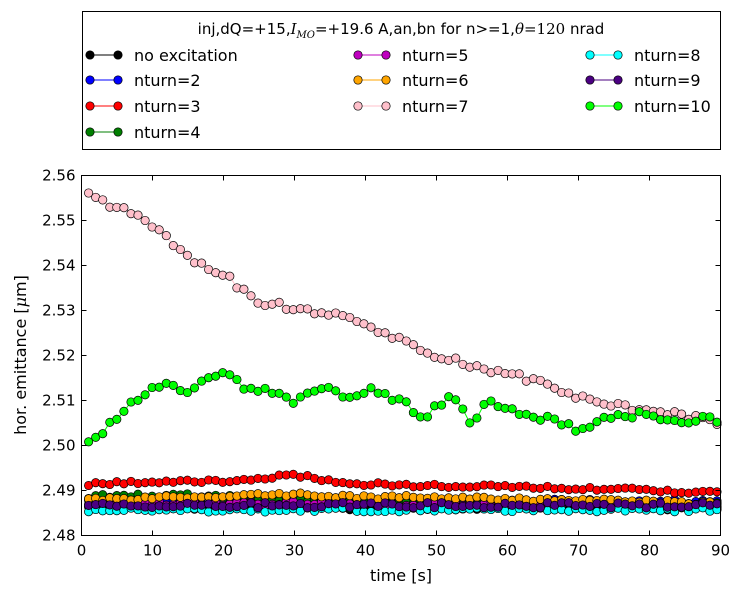  What do you see at coordinates (435, 106) in the screenshot?
I see `legend-label: nturn=7` at bounding box center [435, 106].